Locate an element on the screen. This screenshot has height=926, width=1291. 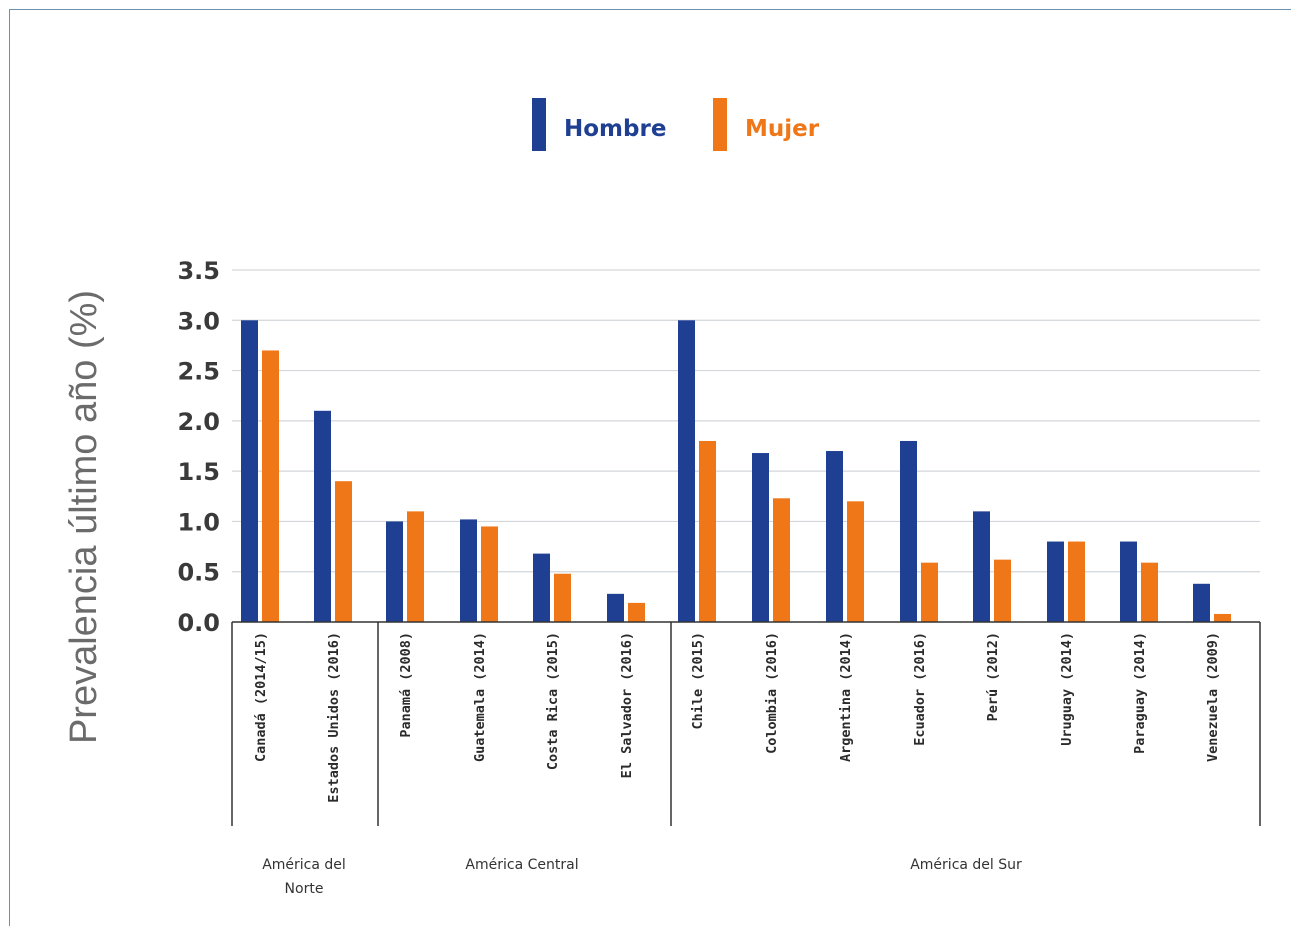
legend-swatch-hombre is located at coordinates (539, 124).